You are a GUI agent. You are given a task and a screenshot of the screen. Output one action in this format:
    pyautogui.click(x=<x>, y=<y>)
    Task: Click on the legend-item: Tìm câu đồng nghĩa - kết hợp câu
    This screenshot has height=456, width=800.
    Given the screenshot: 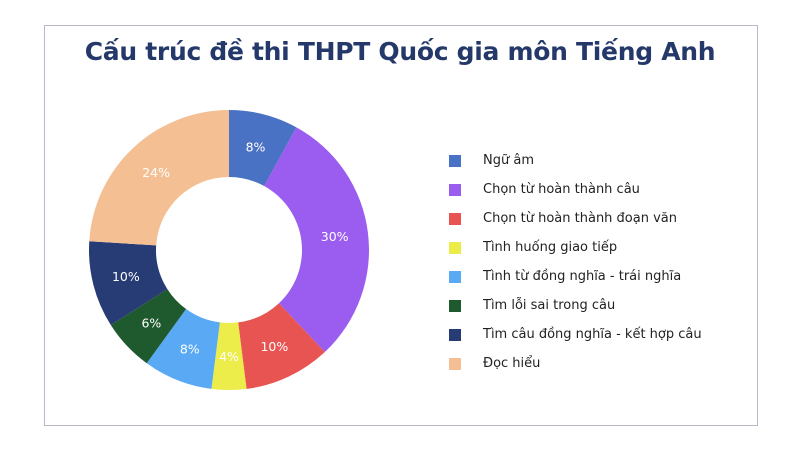 What is the action you would take?
    pyautogui.click(x=575, y=334)
    